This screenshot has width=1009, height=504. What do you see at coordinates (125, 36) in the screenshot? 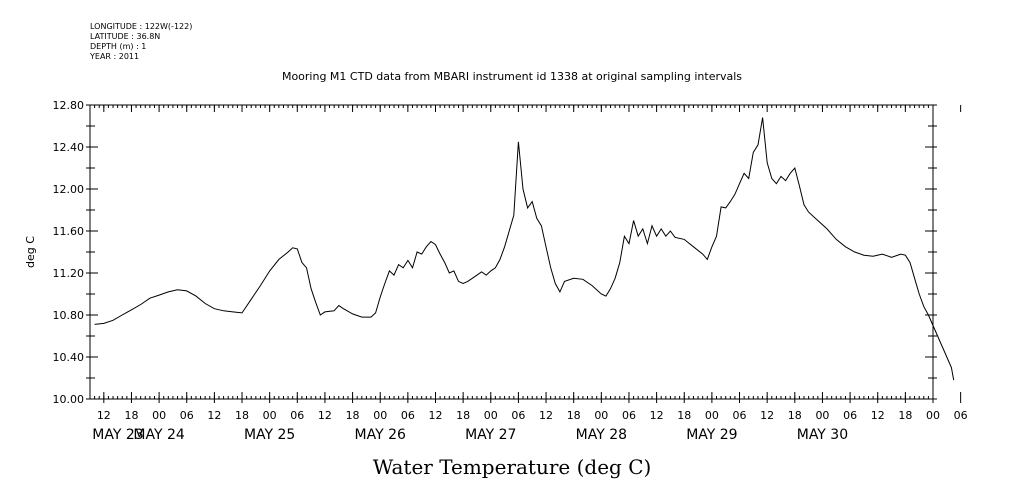
I see `latitude-text: LATITUDE : 36.8N` at bounding box center [125, 36].